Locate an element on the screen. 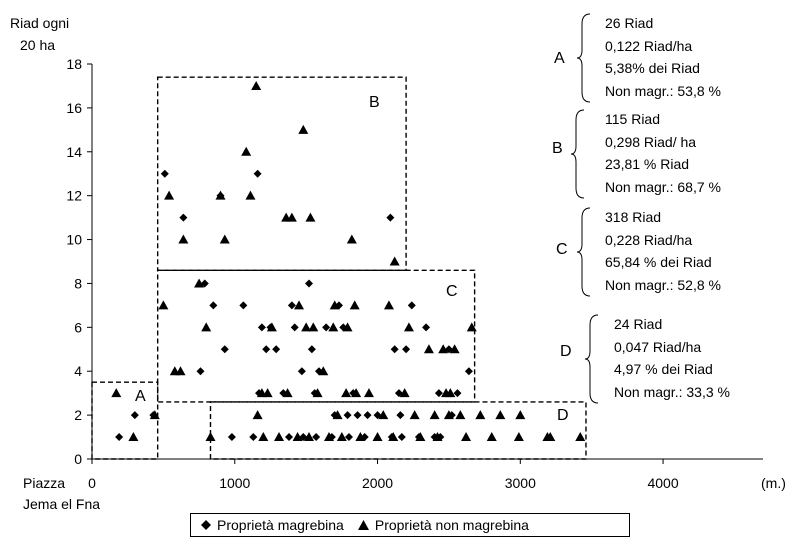  zone-label-d: D is located at coordinates (563, 415).